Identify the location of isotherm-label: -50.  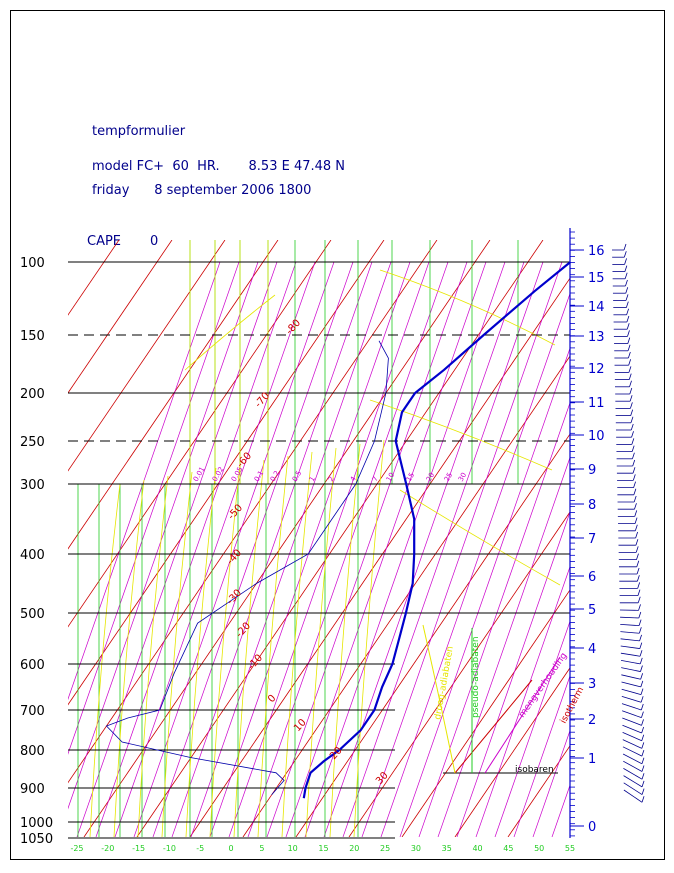
(235, 513).